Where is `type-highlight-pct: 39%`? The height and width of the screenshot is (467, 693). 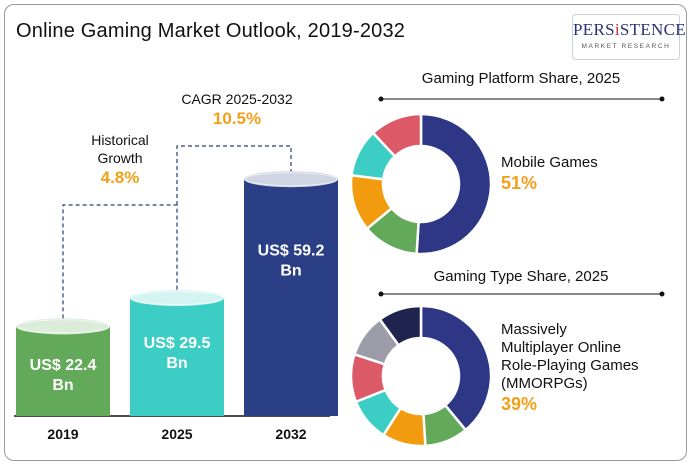
type-highlight-pct: 39% is located at coordinates (519, 404).